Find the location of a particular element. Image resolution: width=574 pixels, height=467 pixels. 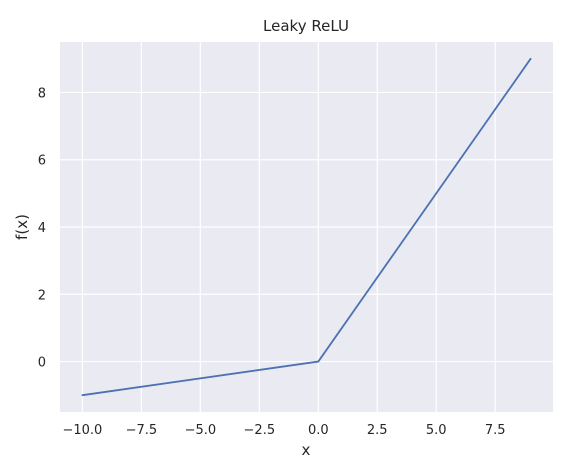

x-tick-label: 0.0 is located at coordinates (318, 430).